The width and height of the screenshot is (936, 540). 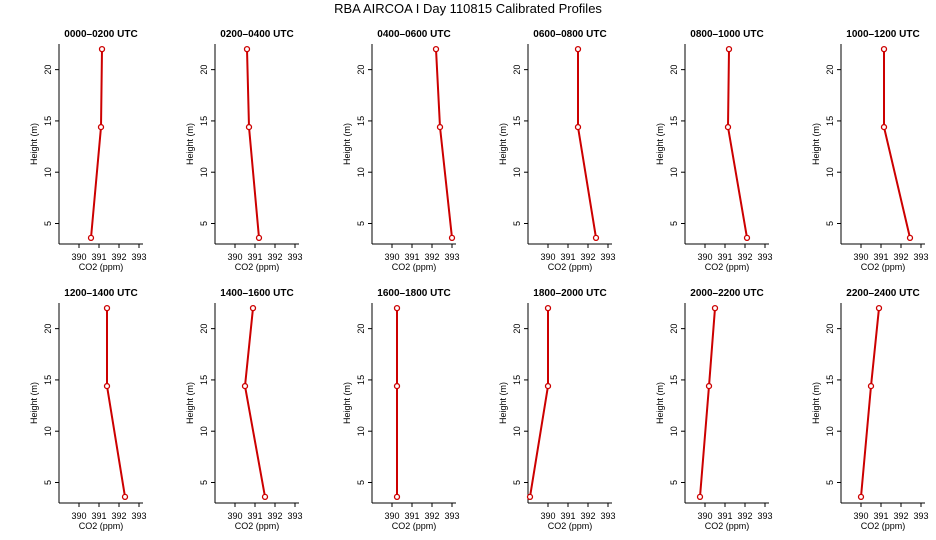 What do you see at coordinates (100, 293) in the screenshot?
I see `panel-title: 1200–1400 UTC` at bounding box center [100, 293].